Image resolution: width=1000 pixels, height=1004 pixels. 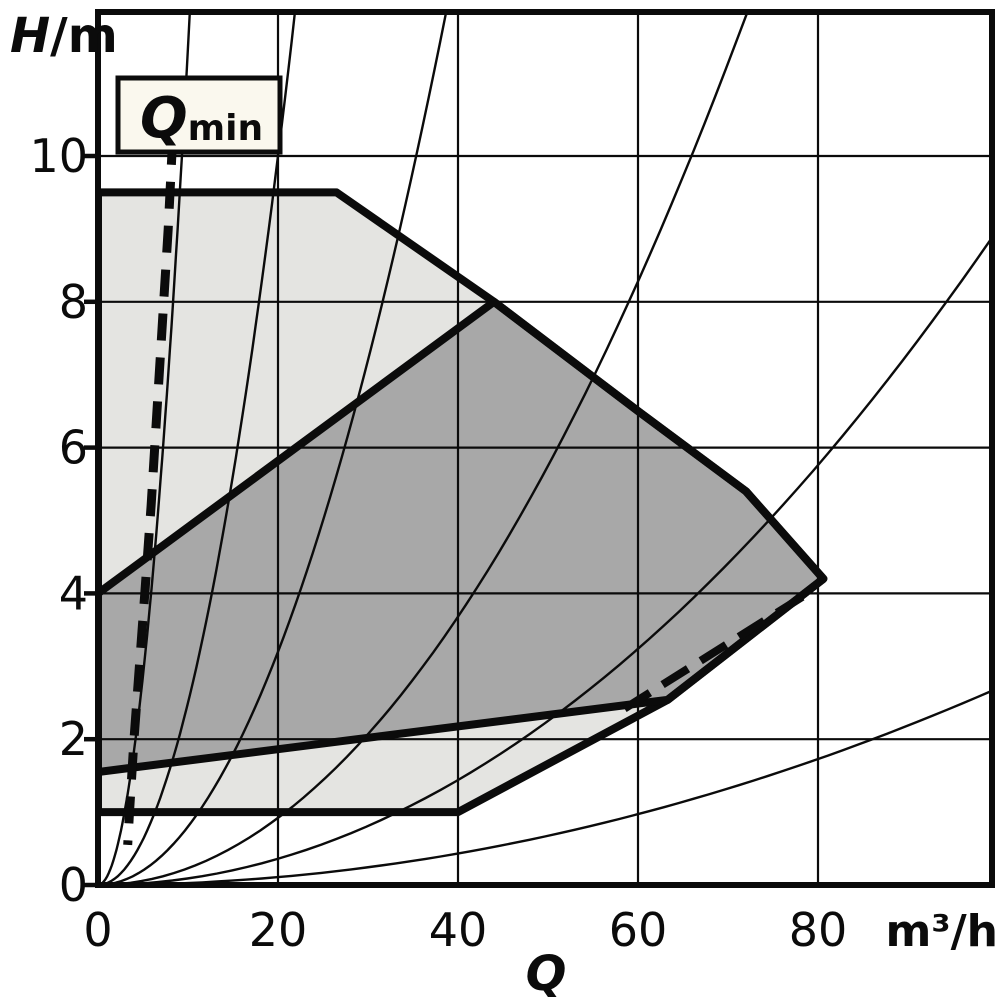 I want to click on y-axis-ticks, so click(x=90, y=520).